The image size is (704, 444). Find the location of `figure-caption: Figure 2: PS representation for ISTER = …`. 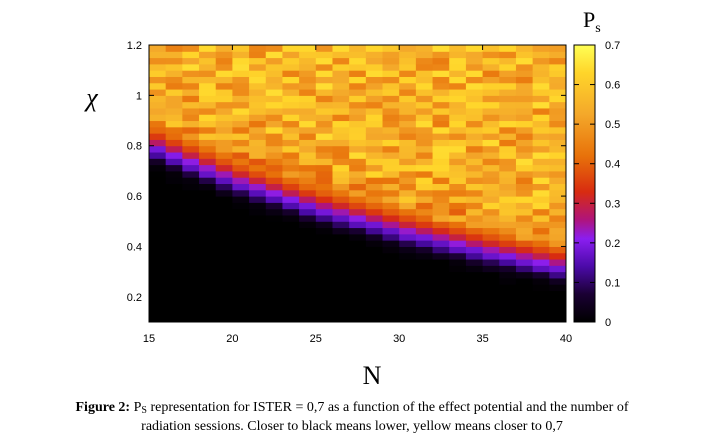

figure-caption: Figure 2: PS representation for ISTER = … is located at coordinates (352, 417).